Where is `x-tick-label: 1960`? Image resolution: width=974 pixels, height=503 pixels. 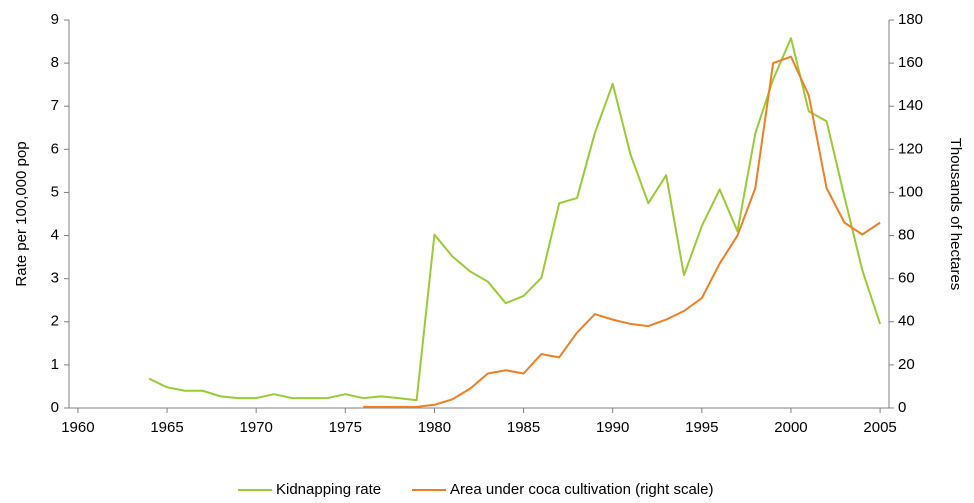 x-tick-label: 1960 is located at coordinates (77, 427).